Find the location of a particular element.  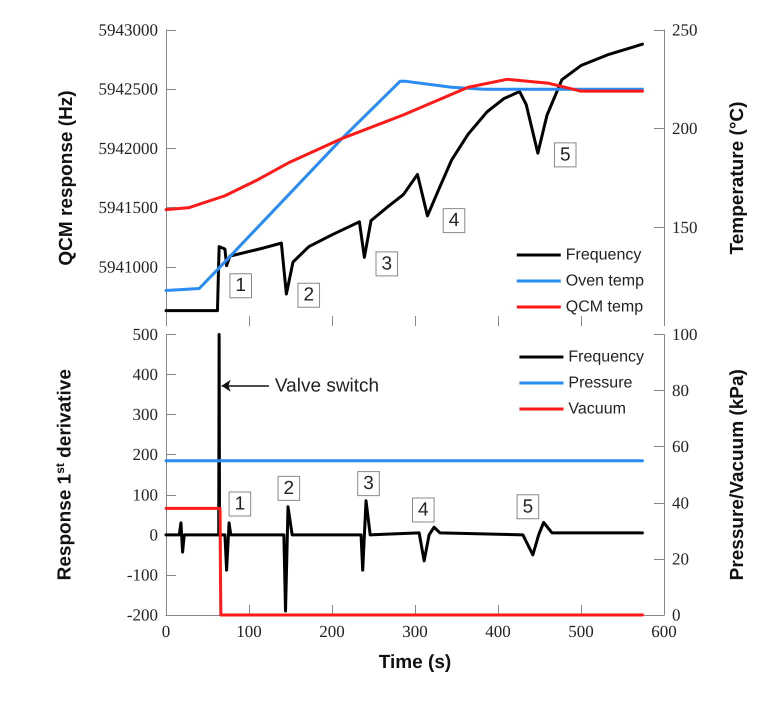

y2-tick-label: 100 is located at coordinates (685, 334).